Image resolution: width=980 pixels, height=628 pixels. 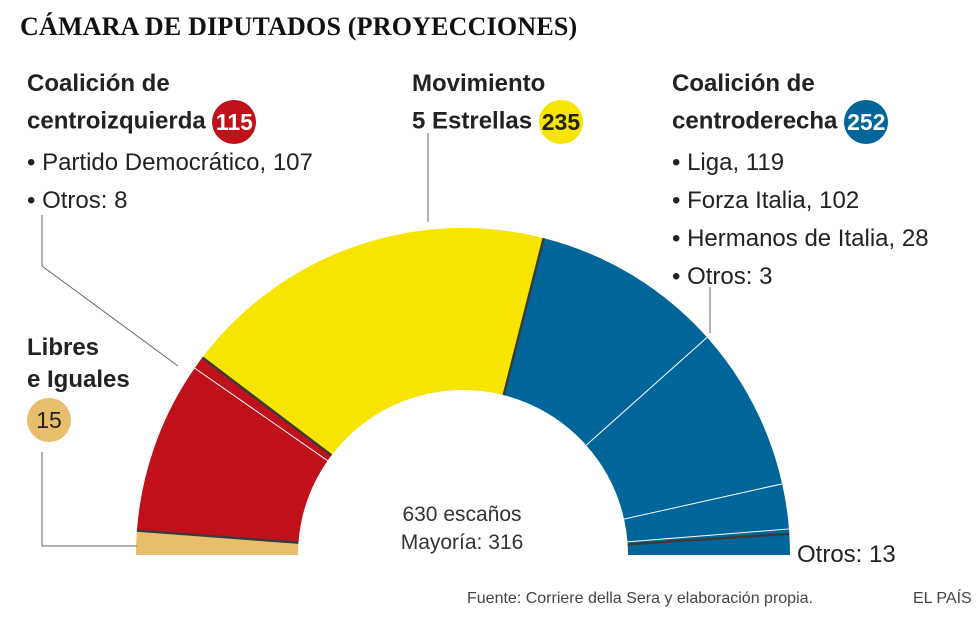 What do you see at coordinates (800, 238) in the screenshot?
I see `item-hermanos-de-italia: • Hermanos de Italia, 28` at bounding box center [800, 238].